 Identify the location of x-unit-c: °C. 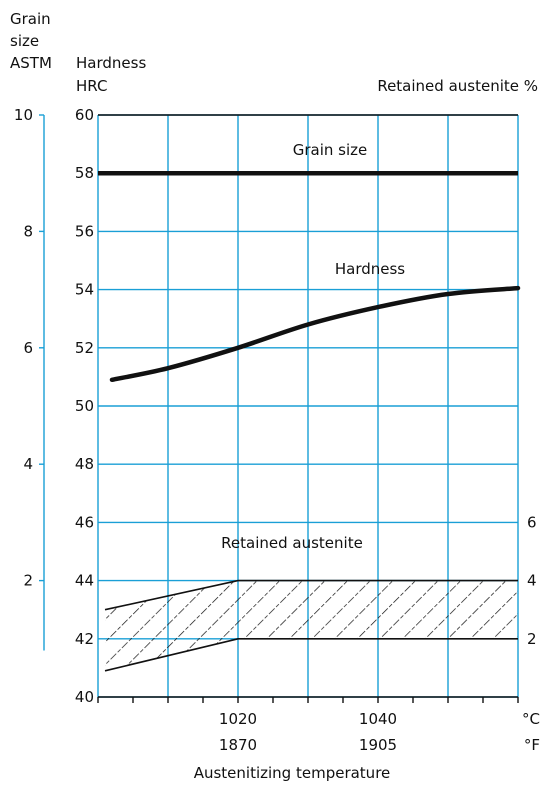
(531, 719).